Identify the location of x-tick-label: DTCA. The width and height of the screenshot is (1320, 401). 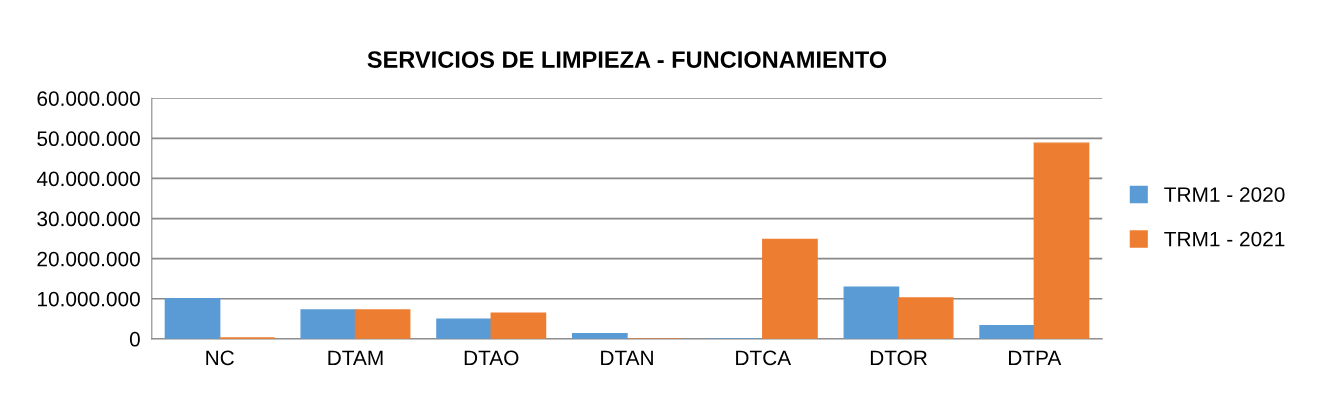
(764, 358).